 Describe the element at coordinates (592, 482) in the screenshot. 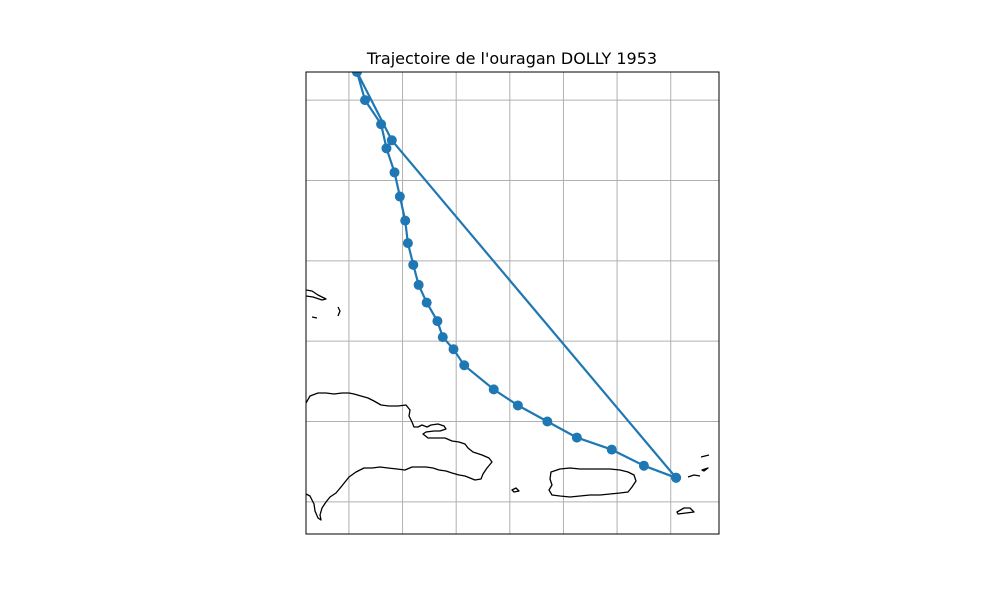

I see `puerto-rico-coastline` at that location.